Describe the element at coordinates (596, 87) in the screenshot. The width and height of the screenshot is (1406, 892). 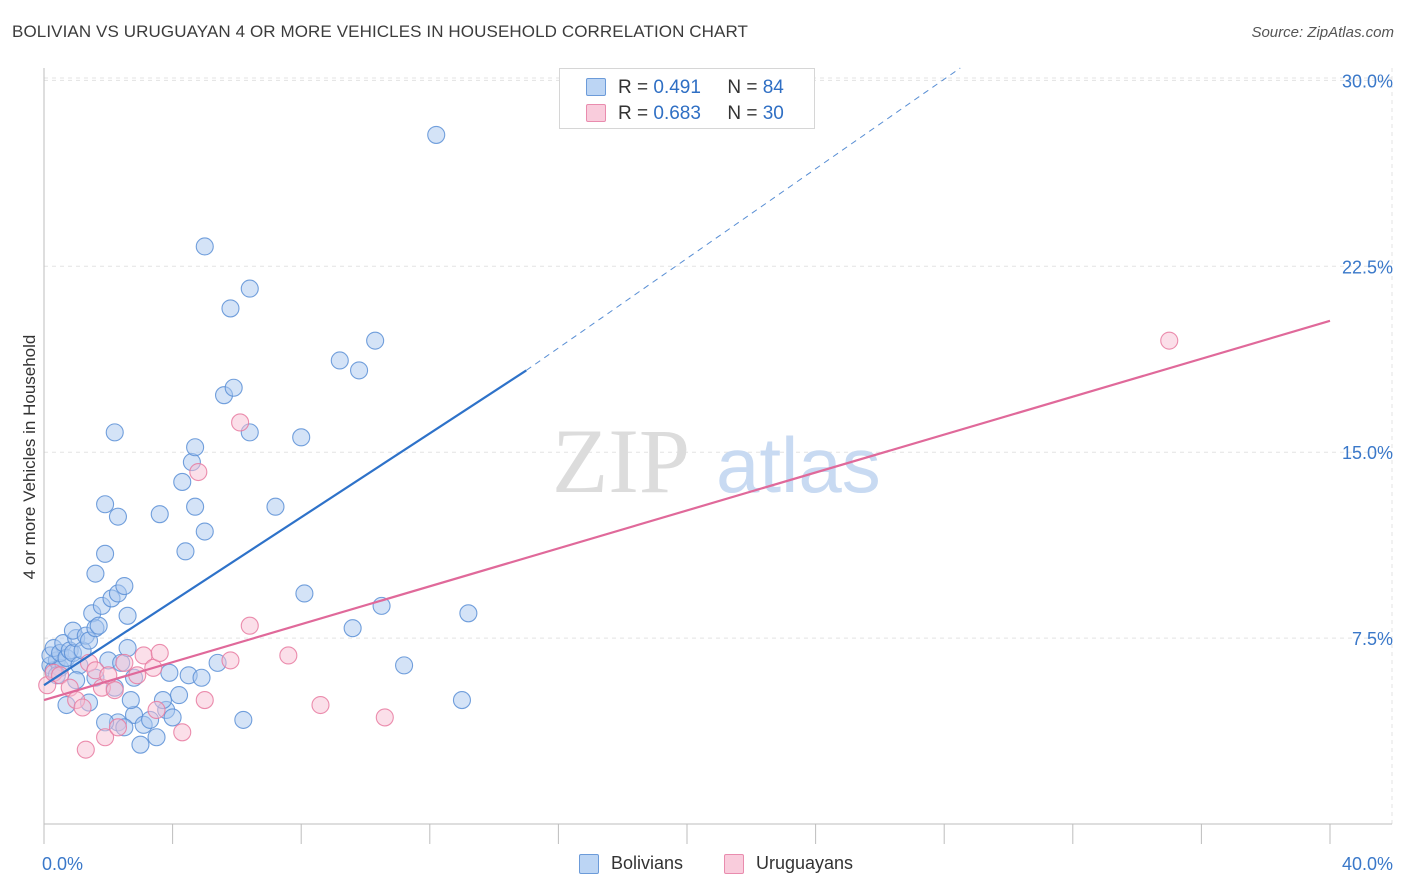
I see `legend-swatch-bolivians` at that location.